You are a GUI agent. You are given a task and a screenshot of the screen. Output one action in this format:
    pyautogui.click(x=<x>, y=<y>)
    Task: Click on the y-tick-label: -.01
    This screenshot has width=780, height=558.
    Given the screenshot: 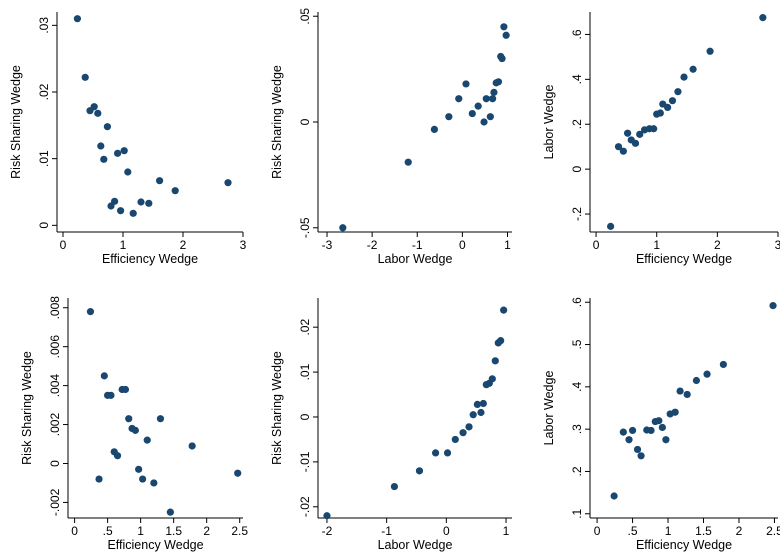 What is the action you would take?
    pyautogui.click(x=305, y=461)
    